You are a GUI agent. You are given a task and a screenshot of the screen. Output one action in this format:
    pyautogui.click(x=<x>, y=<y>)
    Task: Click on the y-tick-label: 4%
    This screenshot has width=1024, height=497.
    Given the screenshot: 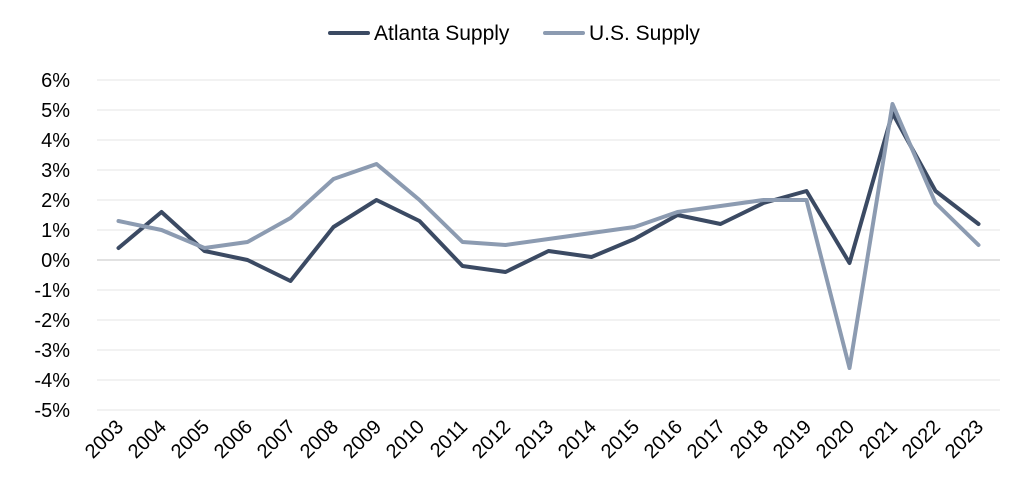 What is the action you would take?
    pyautogui.click(x=55, y=141)
    